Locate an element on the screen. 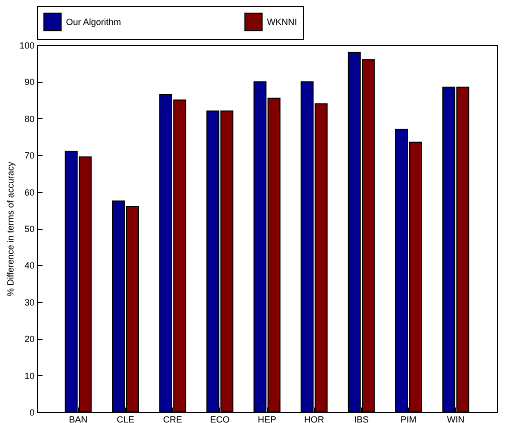  legend-label: WKNNI is located at coordinates (282, 21).